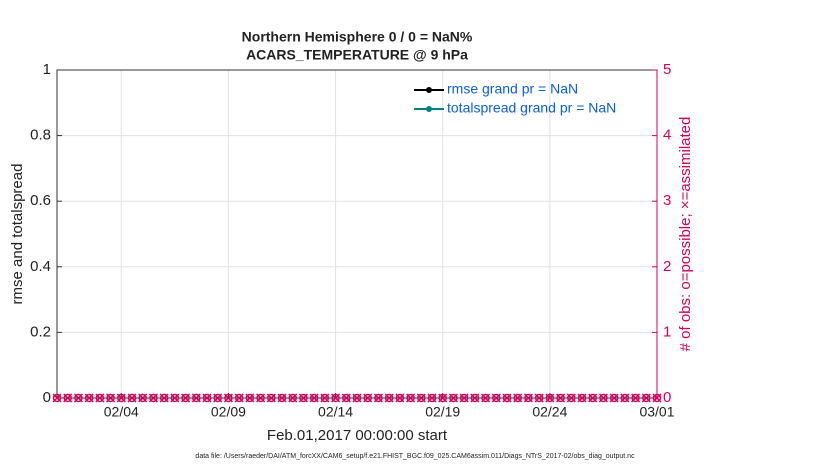  Describe the element at coordinates (667, 135) in the screenshot. I see `y2-tick-label: 4` at that location.